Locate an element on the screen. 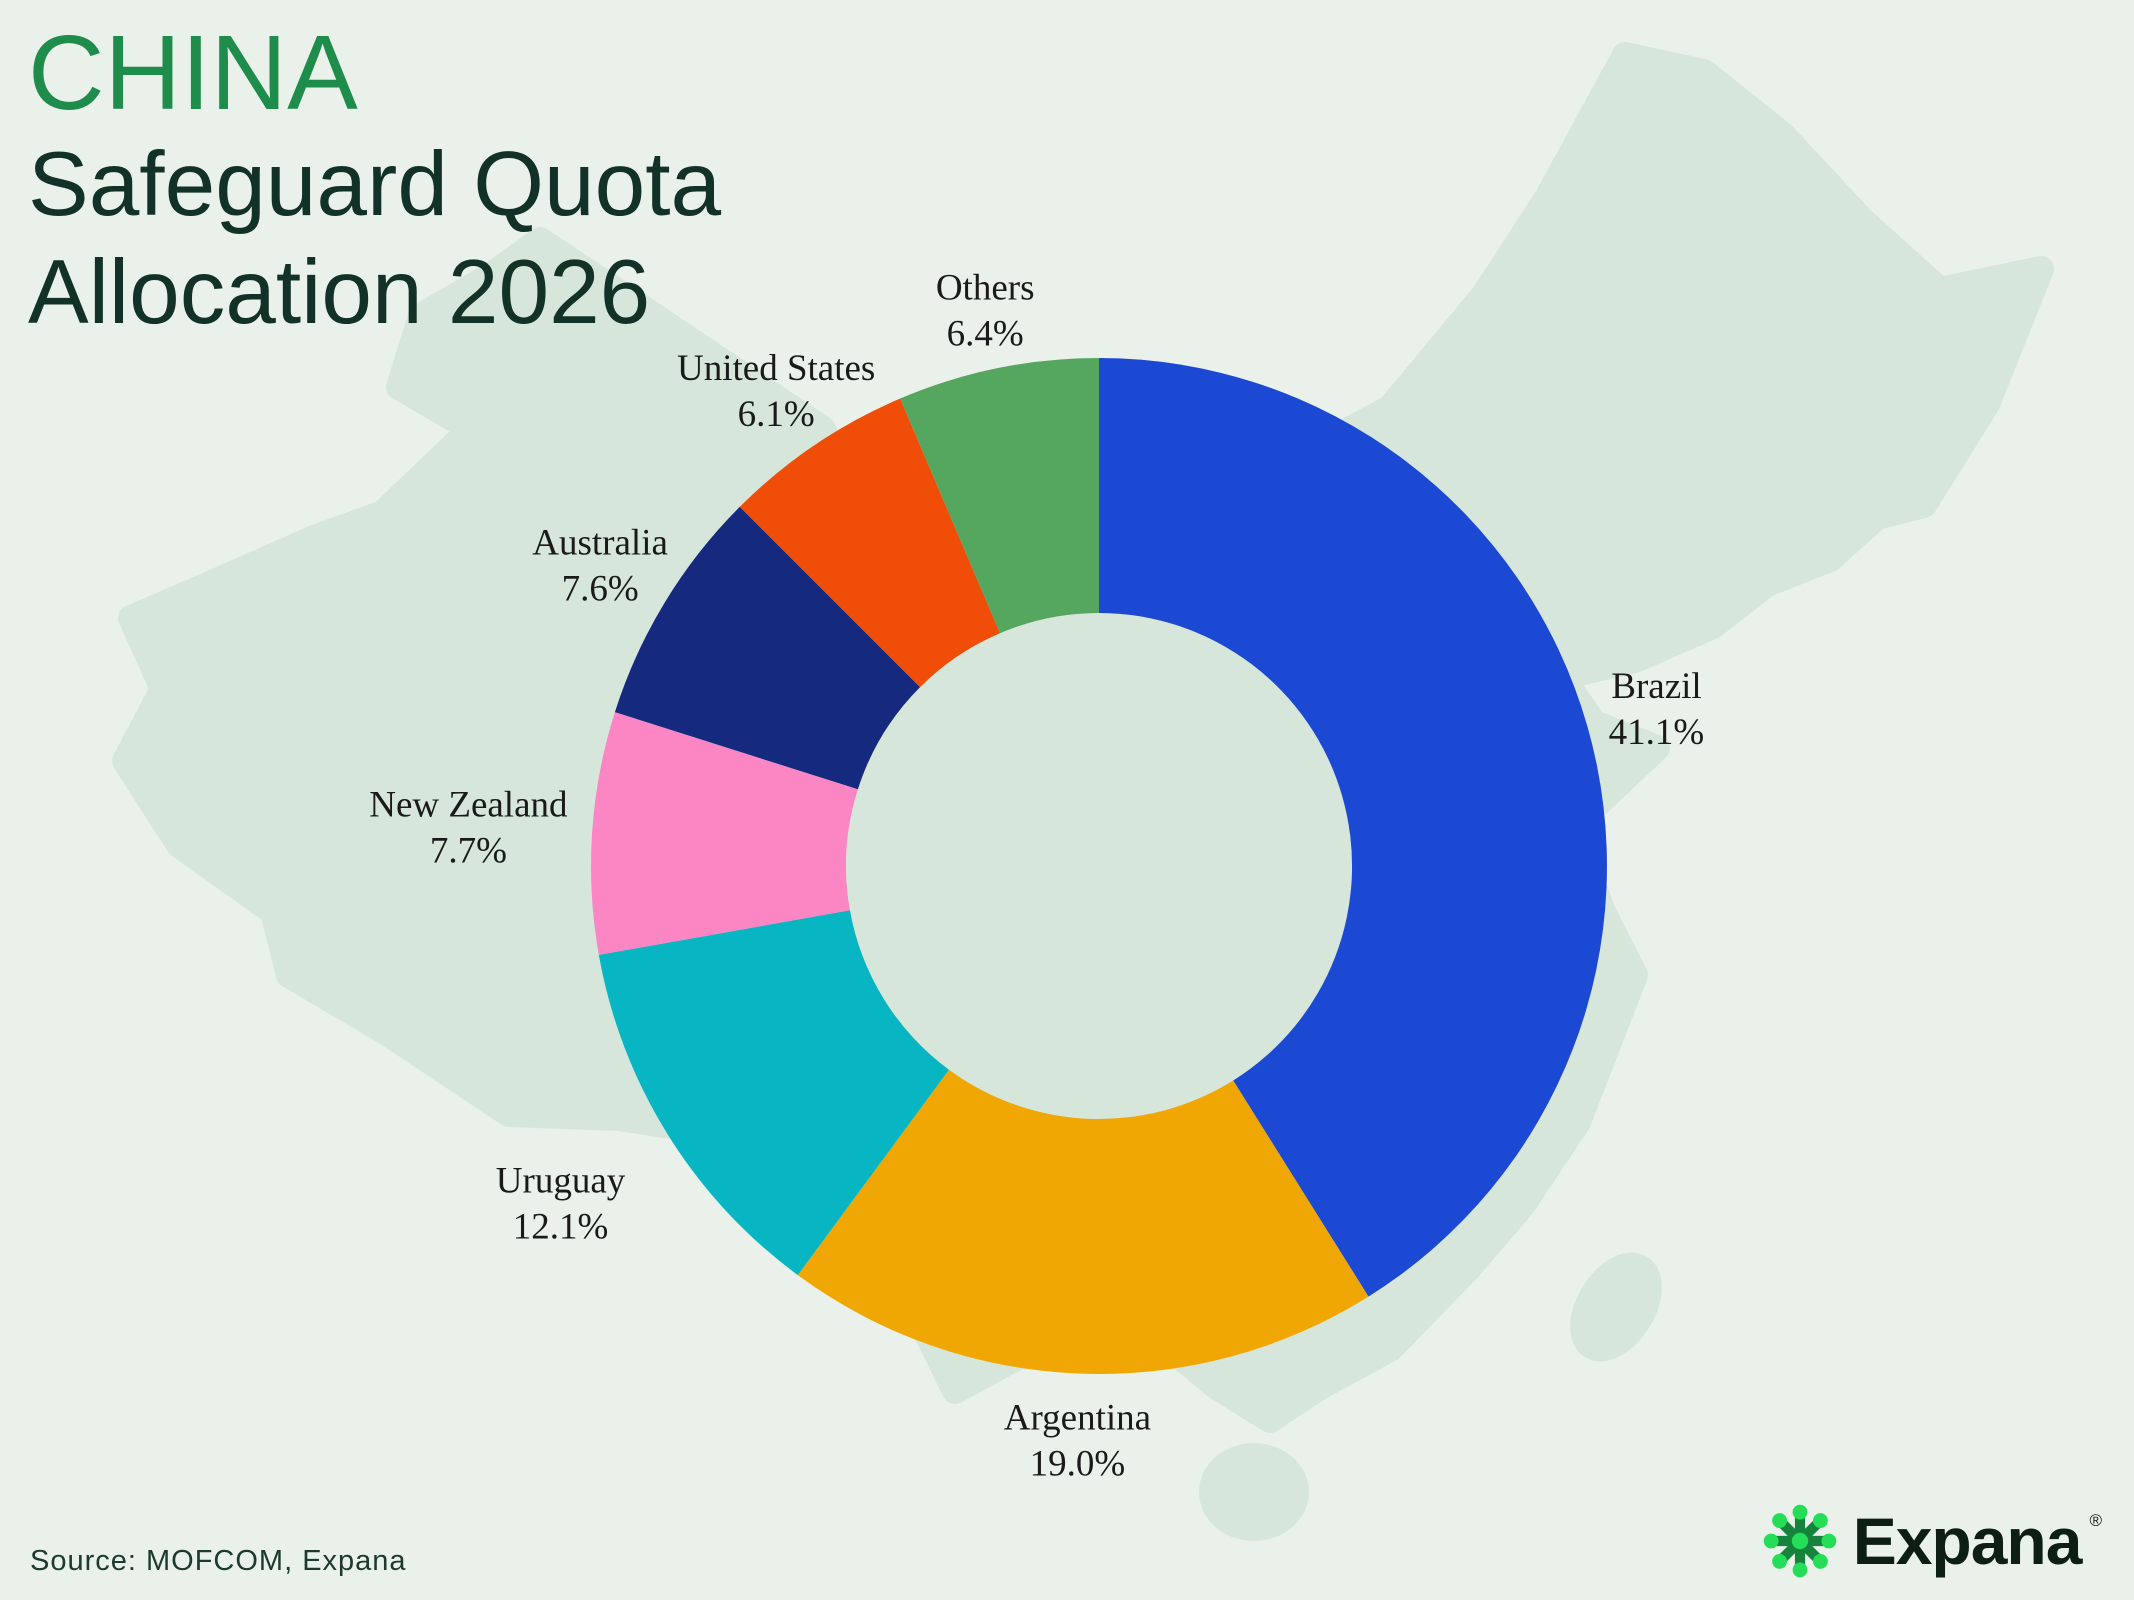 The image size is (2134, 1600). hainan-island-shape is located at coordinates (1254, 1492).